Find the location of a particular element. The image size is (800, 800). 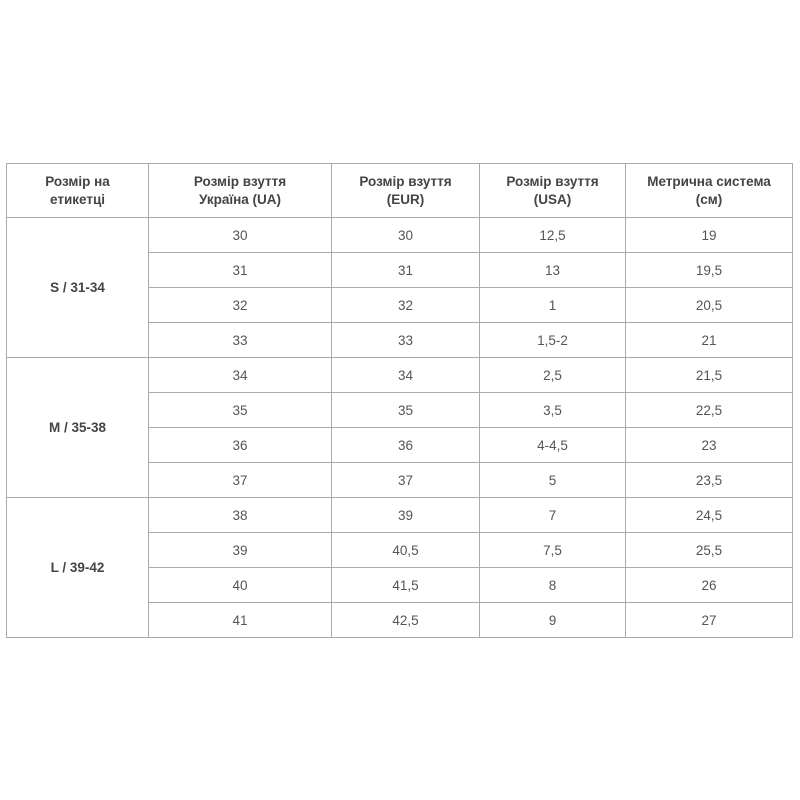

table-cell: 24,5 is located at coordinates (709, 515).